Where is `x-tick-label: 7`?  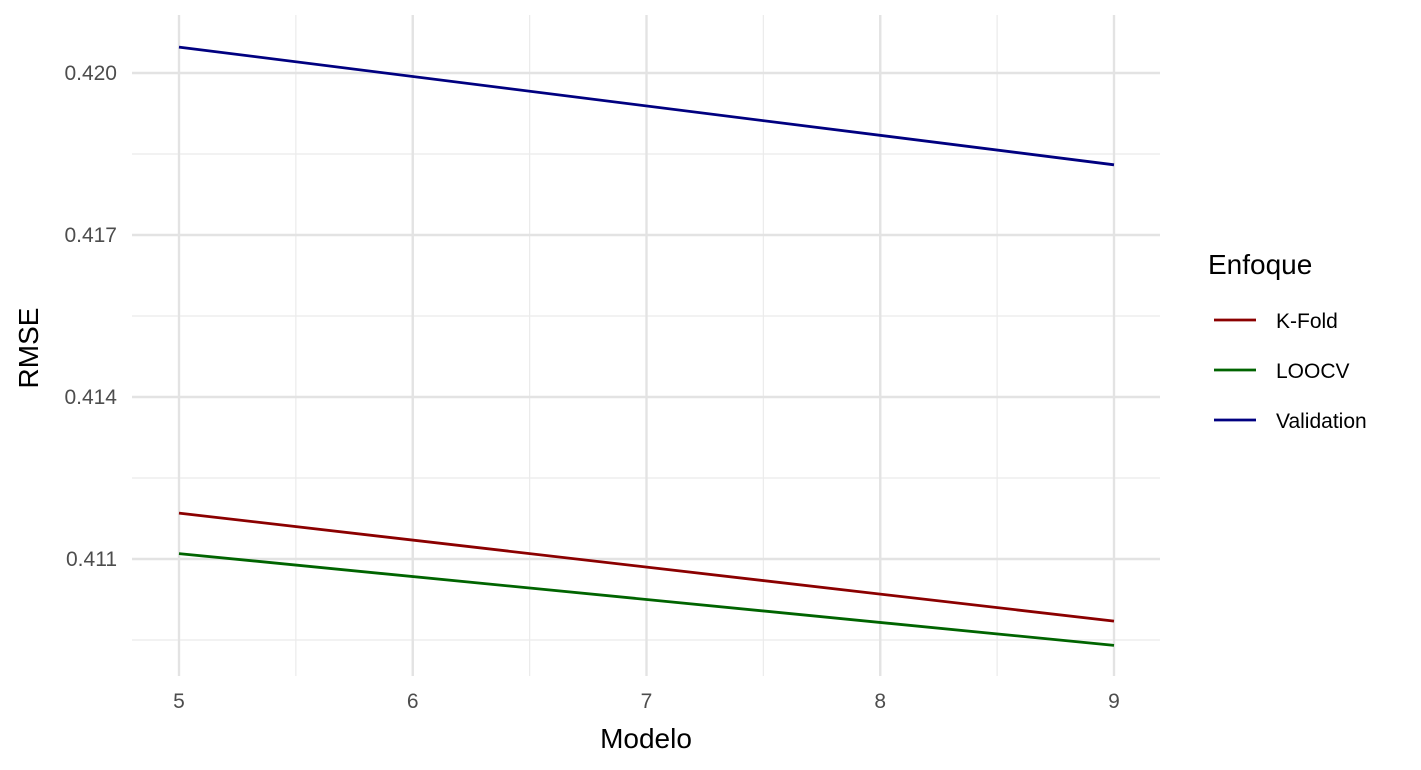
x-tick-label: 7 is located at coordinates (647, 701).